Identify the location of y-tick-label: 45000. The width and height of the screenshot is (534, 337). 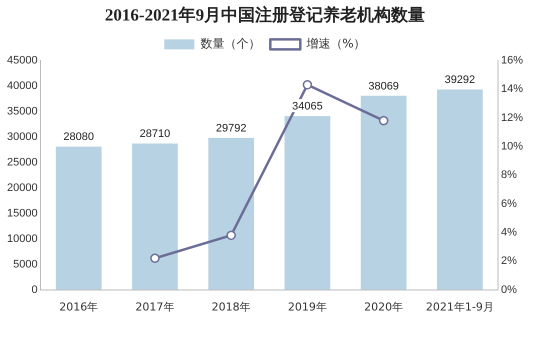
(22, 60).